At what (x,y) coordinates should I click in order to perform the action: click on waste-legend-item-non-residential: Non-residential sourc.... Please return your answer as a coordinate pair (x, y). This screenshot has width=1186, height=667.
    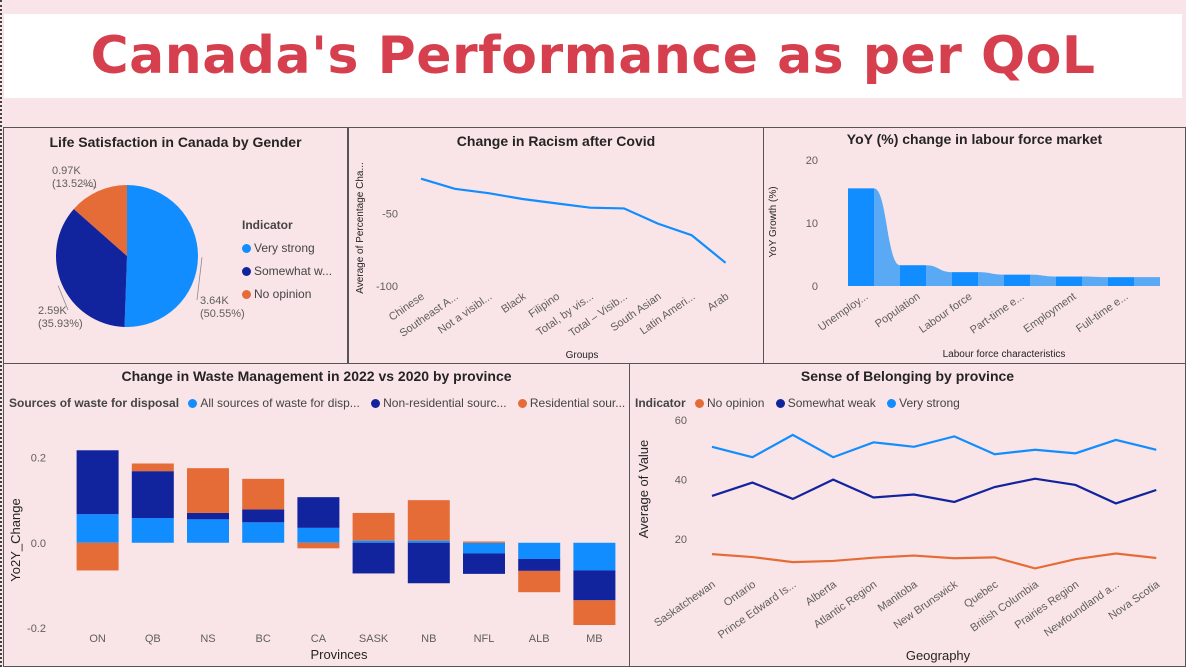
    Looking at the image, I should click on (439, 403).